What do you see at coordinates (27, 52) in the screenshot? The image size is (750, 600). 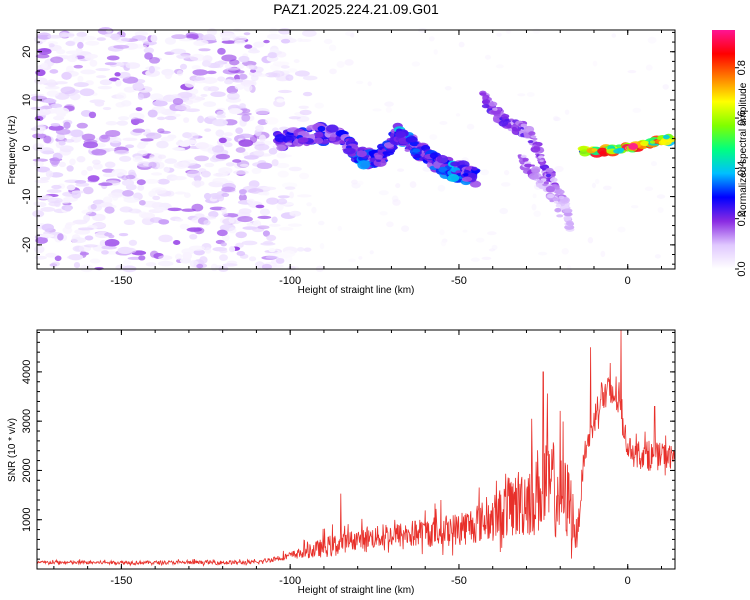 I see `y-tick-label: 20` at bounding box center [27, 52].